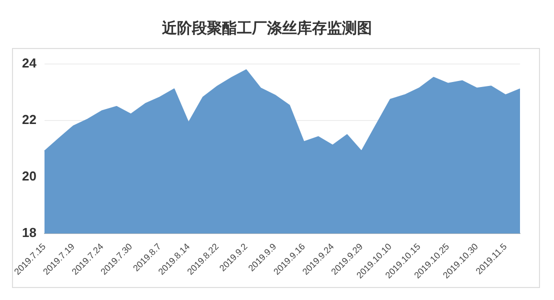  What do you see at coordinates (29, 232) in the screenshot?
I see `y-tick-label: 18` at bounding box center [29, 232].